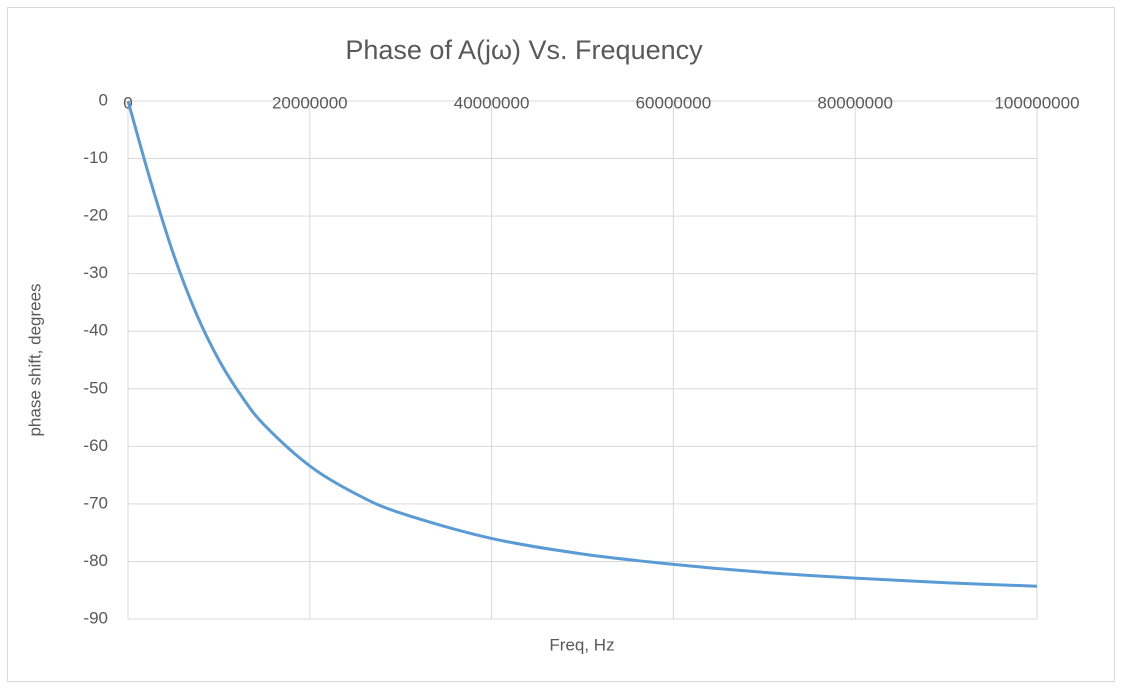  Describe the element at coordinates (95, 617) in the screenshot. I see `y-tick-label: -90` at that location.